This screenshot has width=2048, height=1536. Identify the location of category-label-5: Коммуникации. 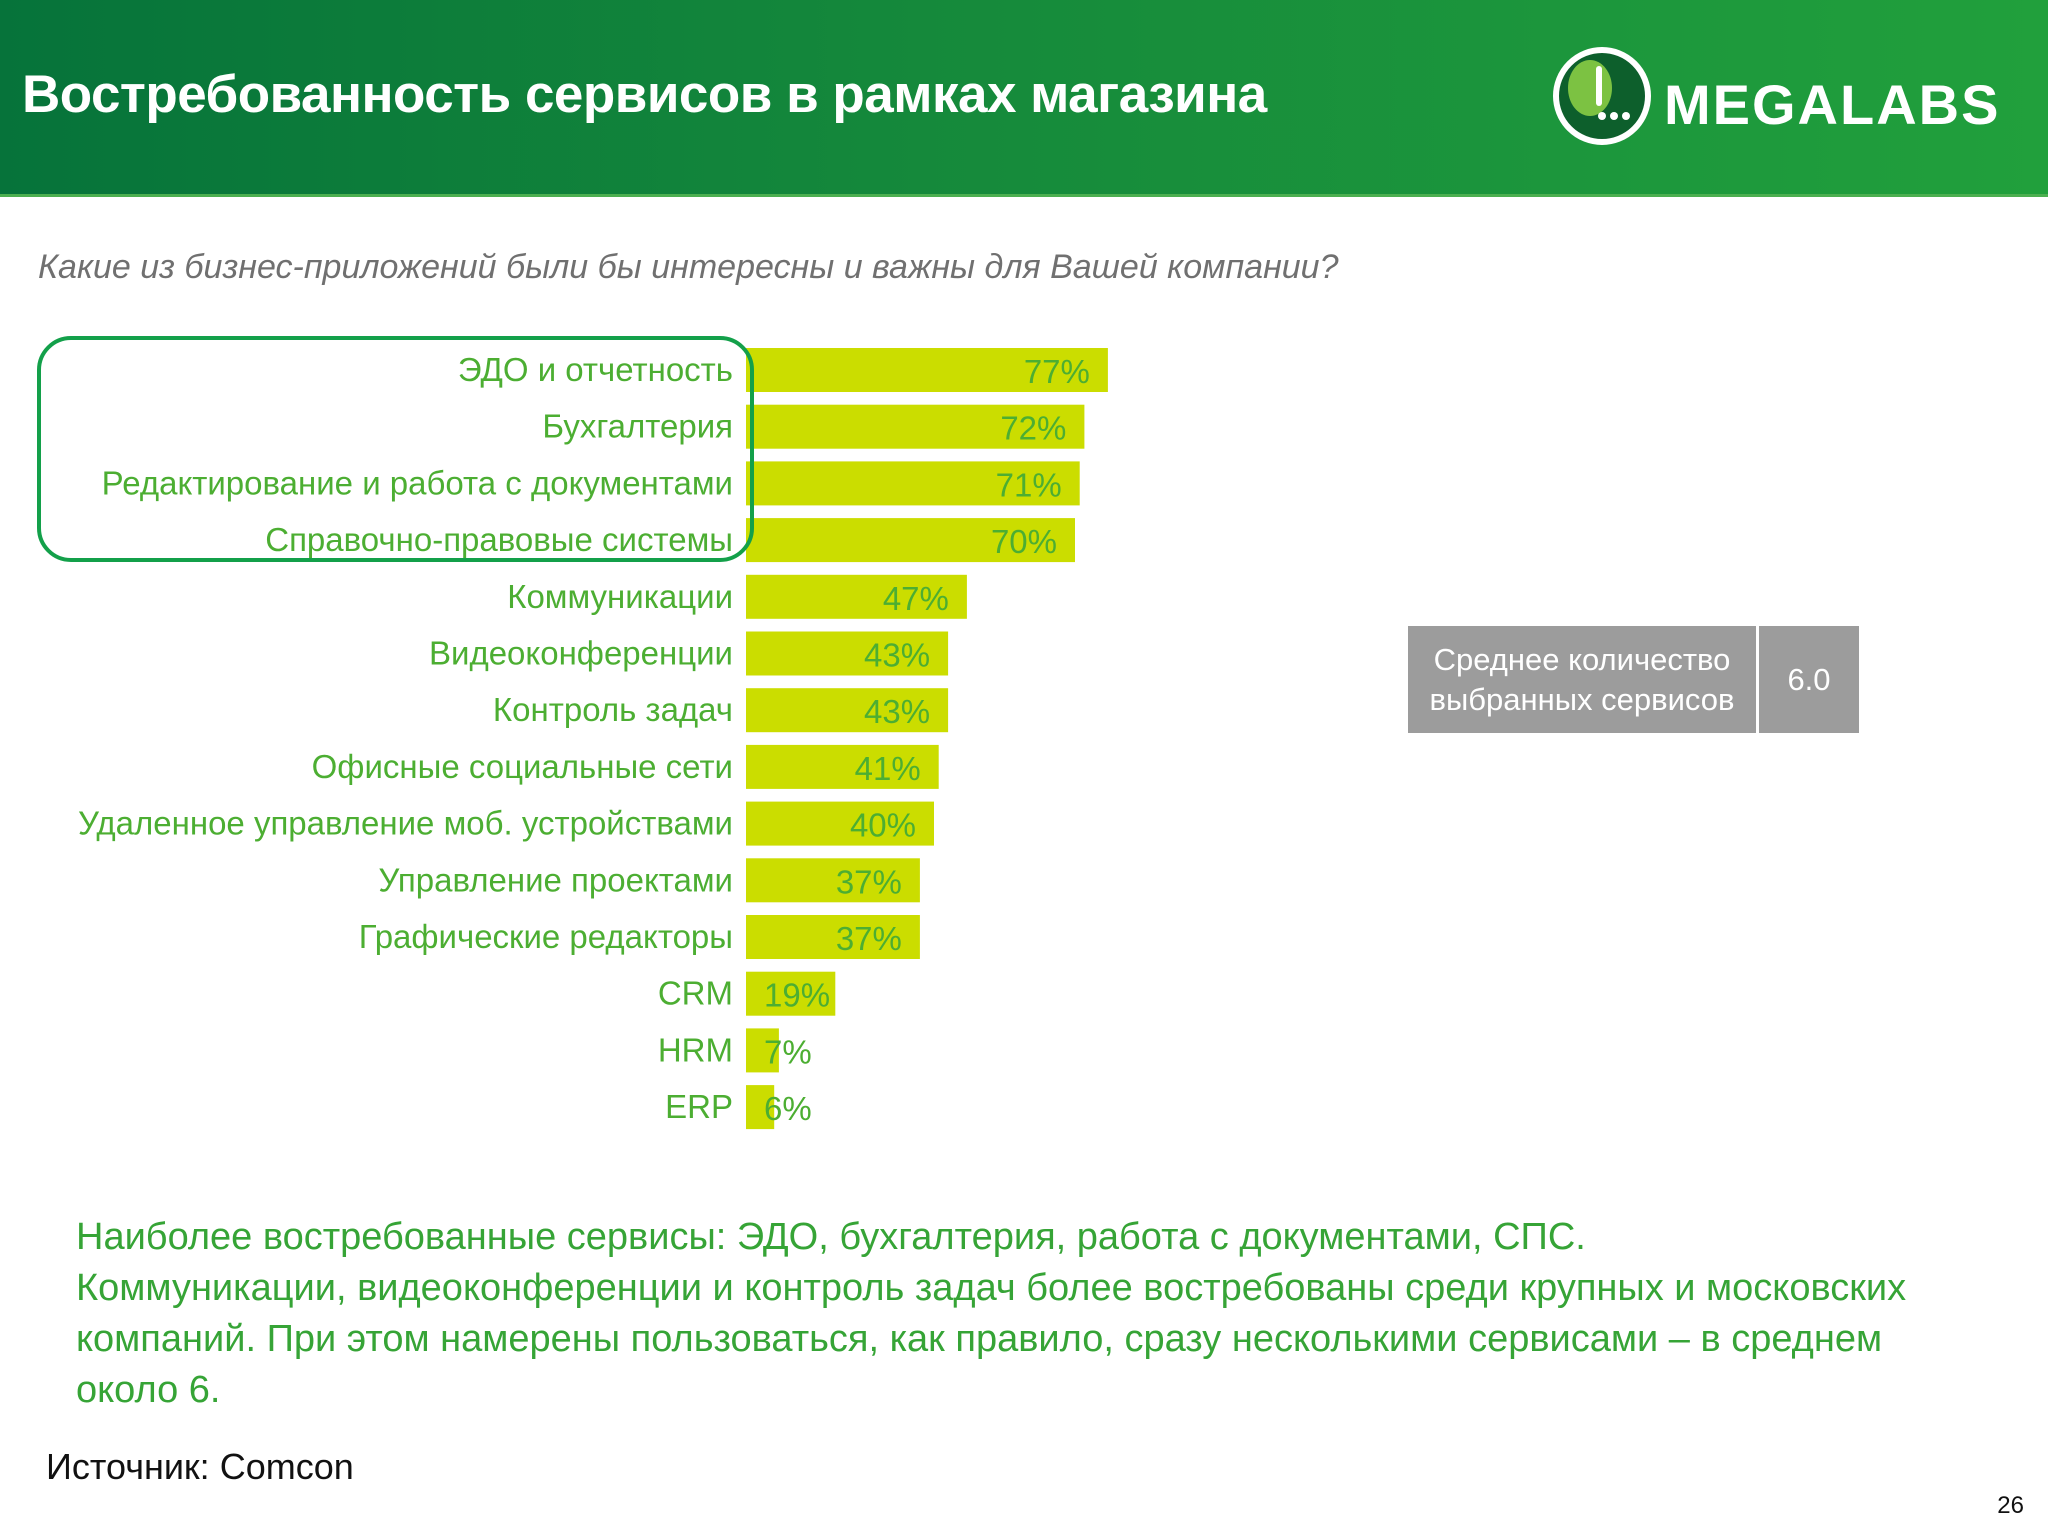
(620, 596).